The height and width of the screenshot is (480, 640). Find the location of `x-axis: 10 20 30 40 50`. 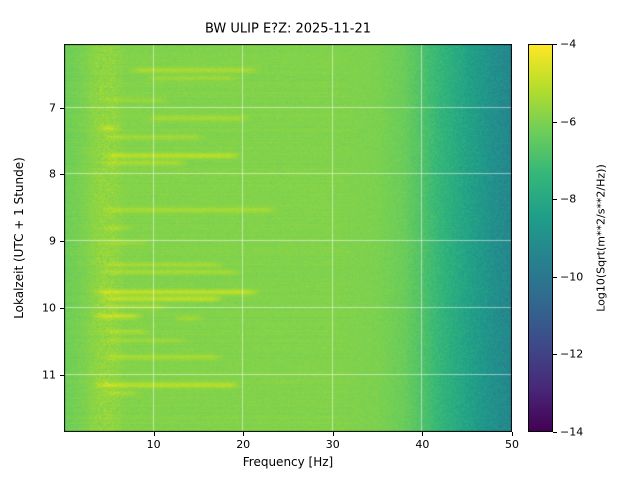

x-axis: 10 20 30 40 50 is located at coordinates (291, 444).